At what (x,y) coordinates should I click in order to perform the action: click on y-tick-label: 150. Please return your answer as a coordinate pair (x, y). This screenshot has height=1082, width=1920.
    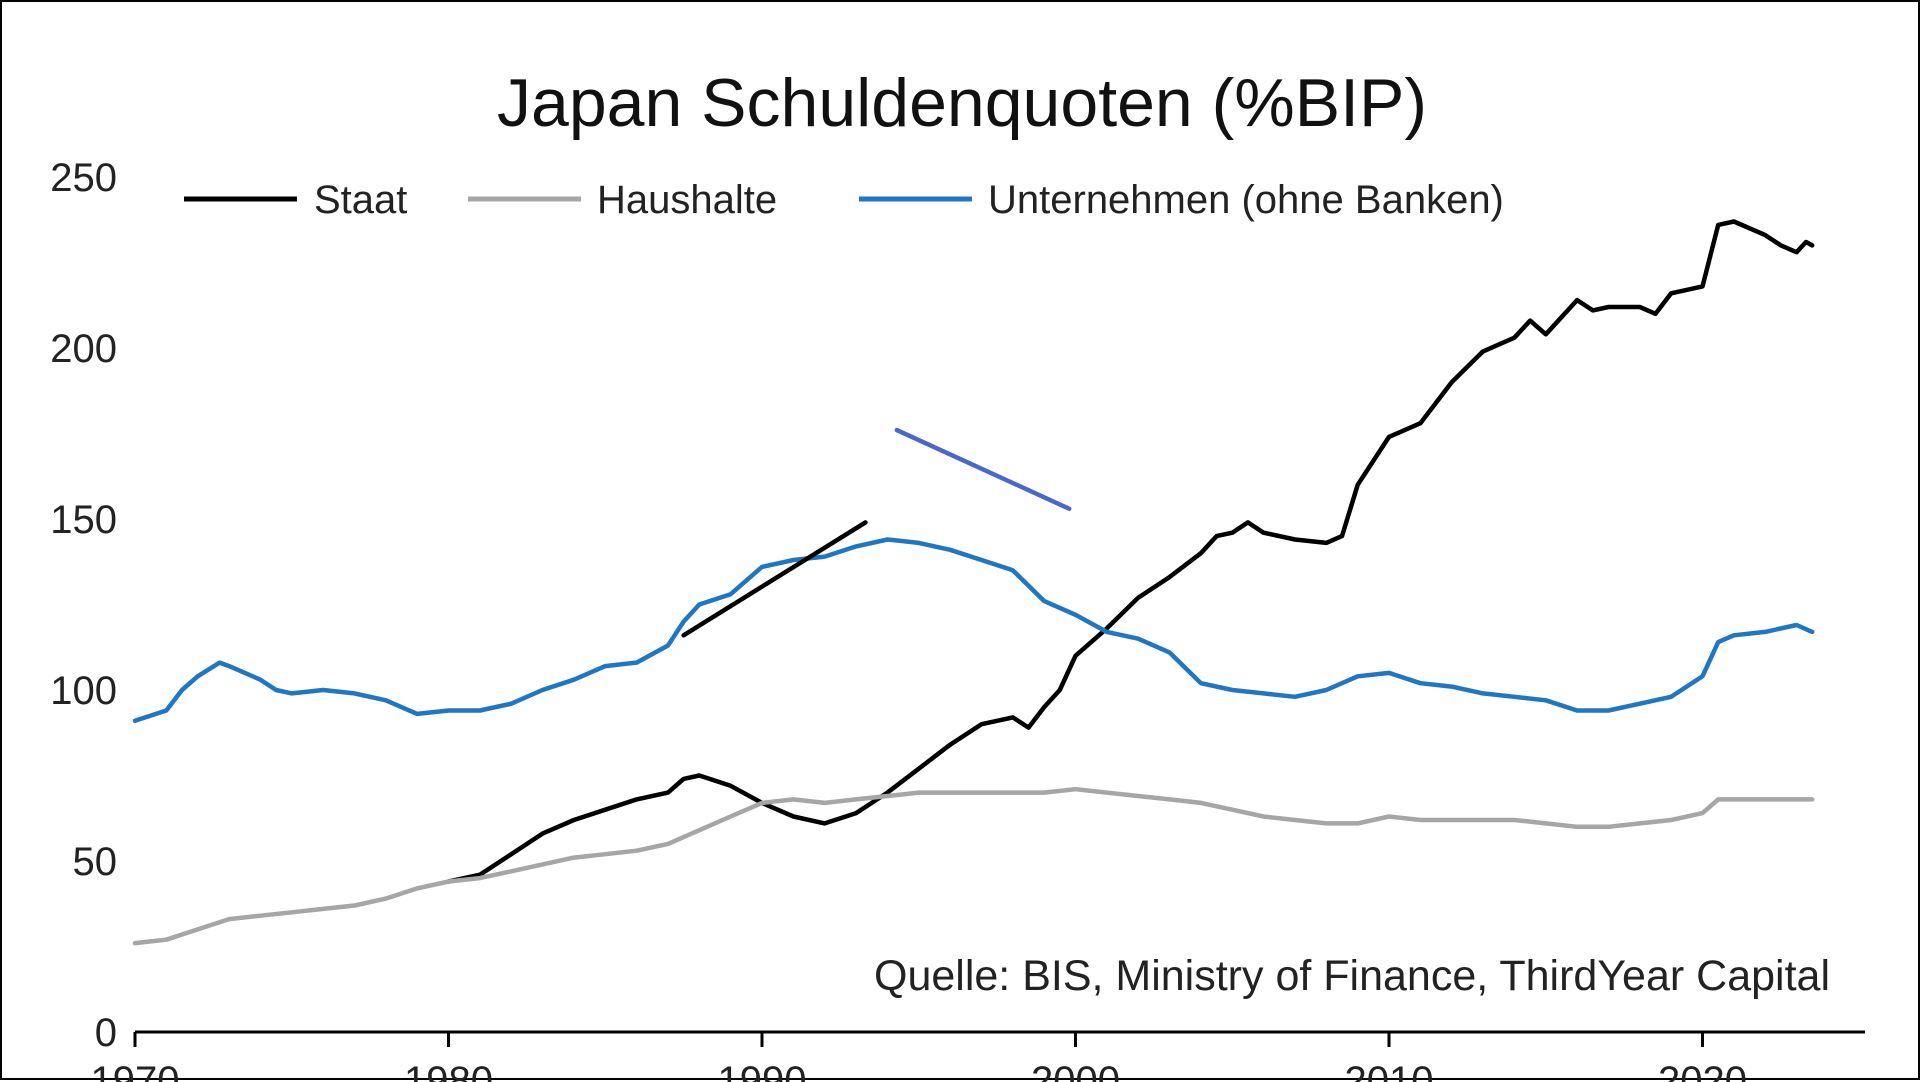
    Looking at the image, I should click on (83, 520).